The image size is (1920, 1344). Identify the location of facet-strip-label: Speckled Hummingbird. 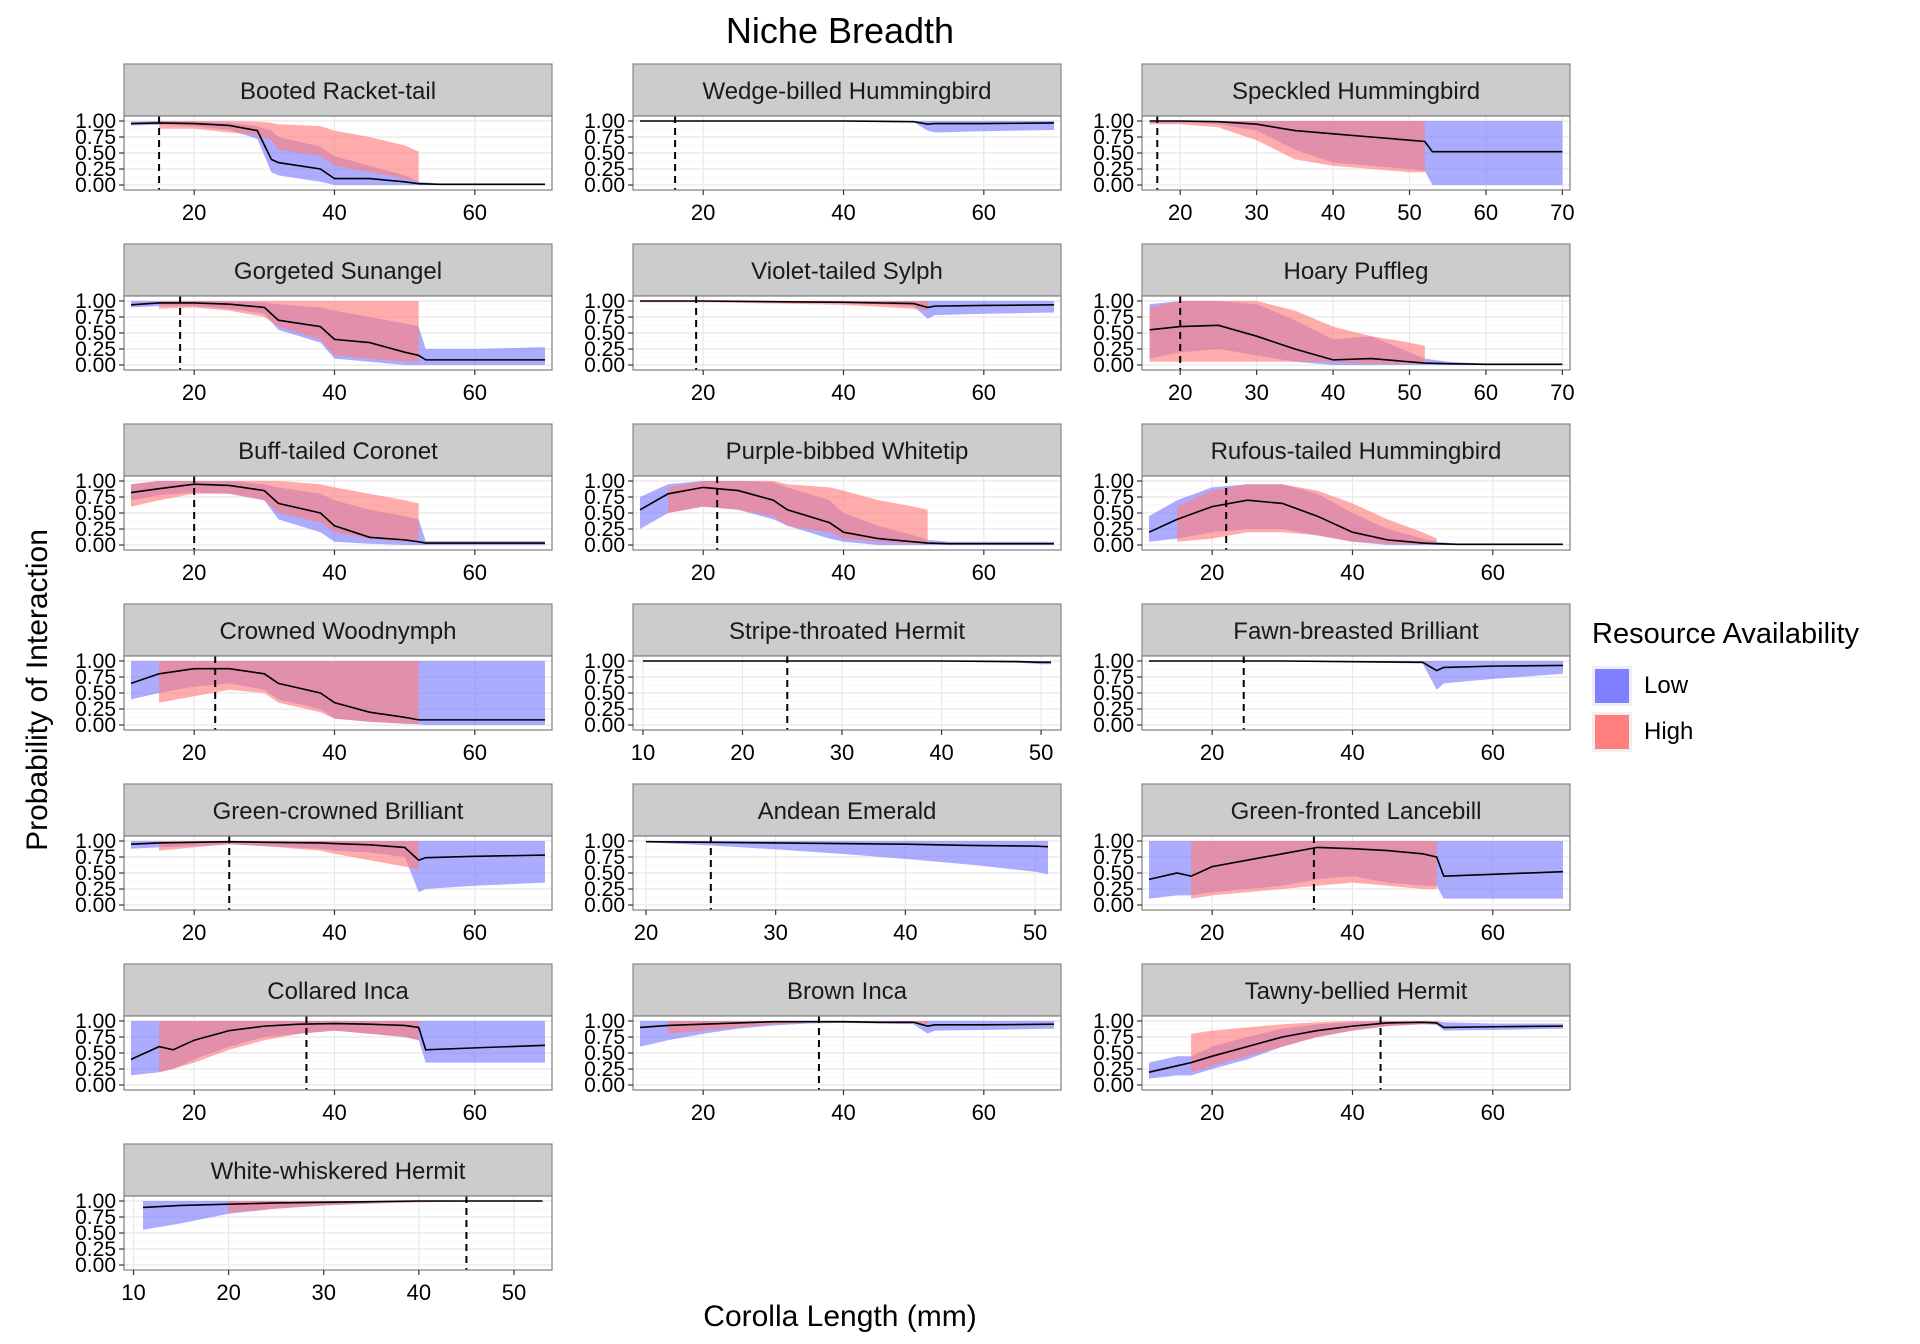
(1356, 91).